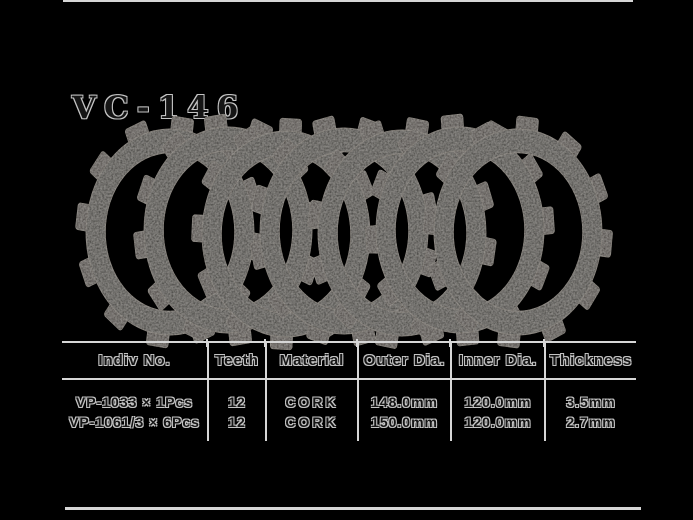 This screenshot has width=693, height=520. What do you see at coordinates (134, 422) in the screenshot?
I see `cell-indiv-no: VP-1061/3 × 6Pcs` at bounding box center [134, 422].